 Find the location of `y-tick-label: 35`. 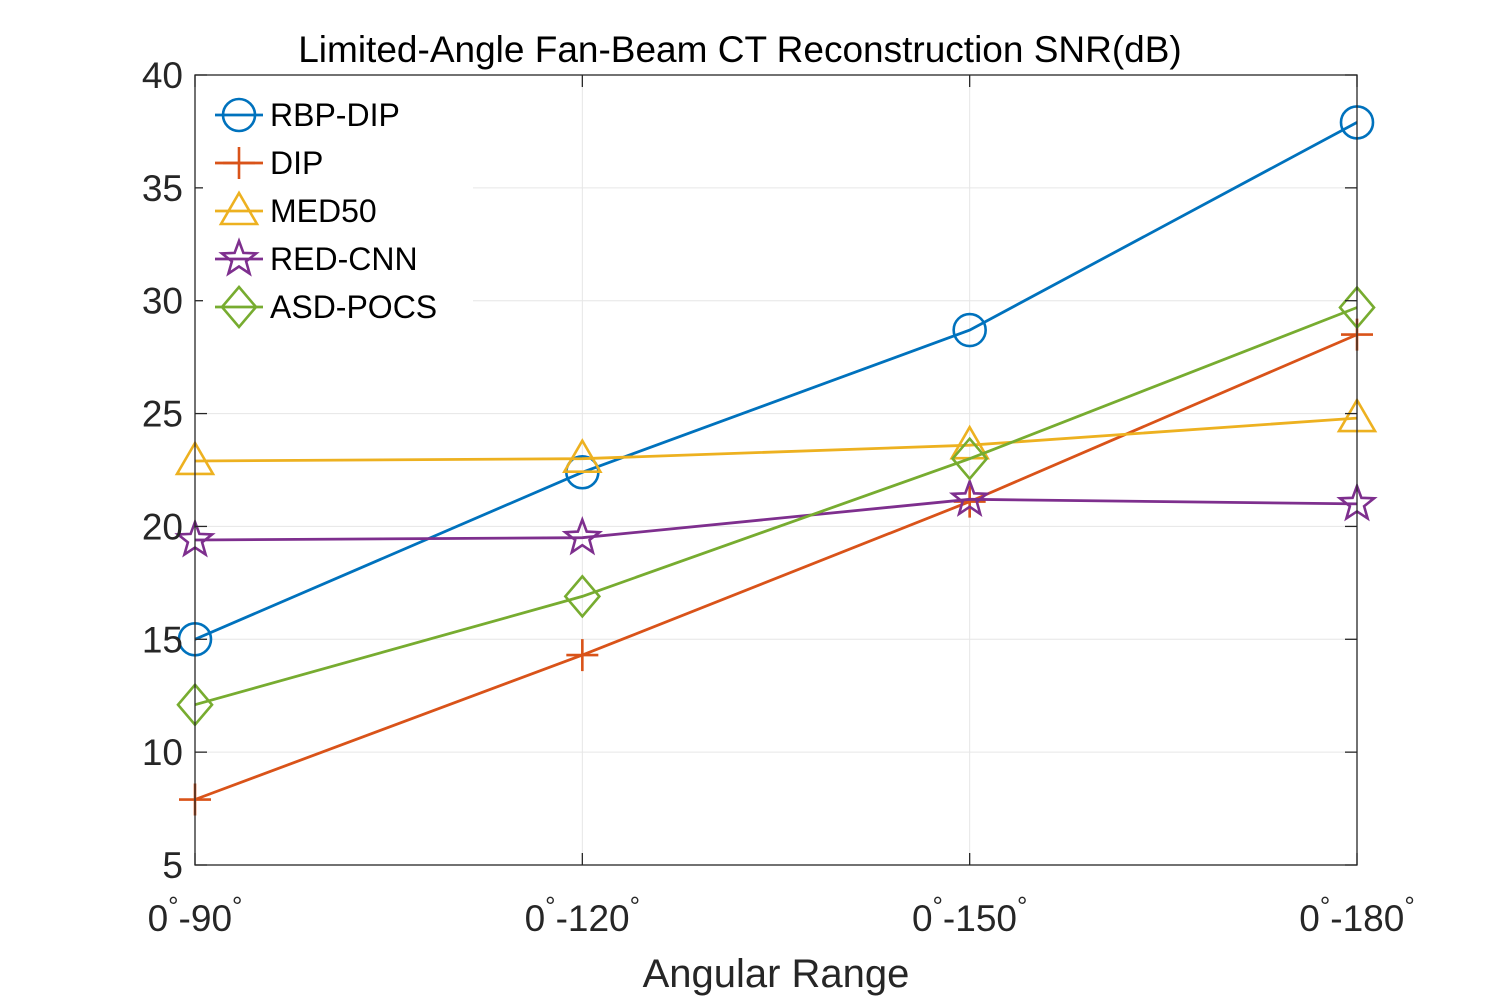

y-tick-label: 35 is located at coordinates (162, 188).